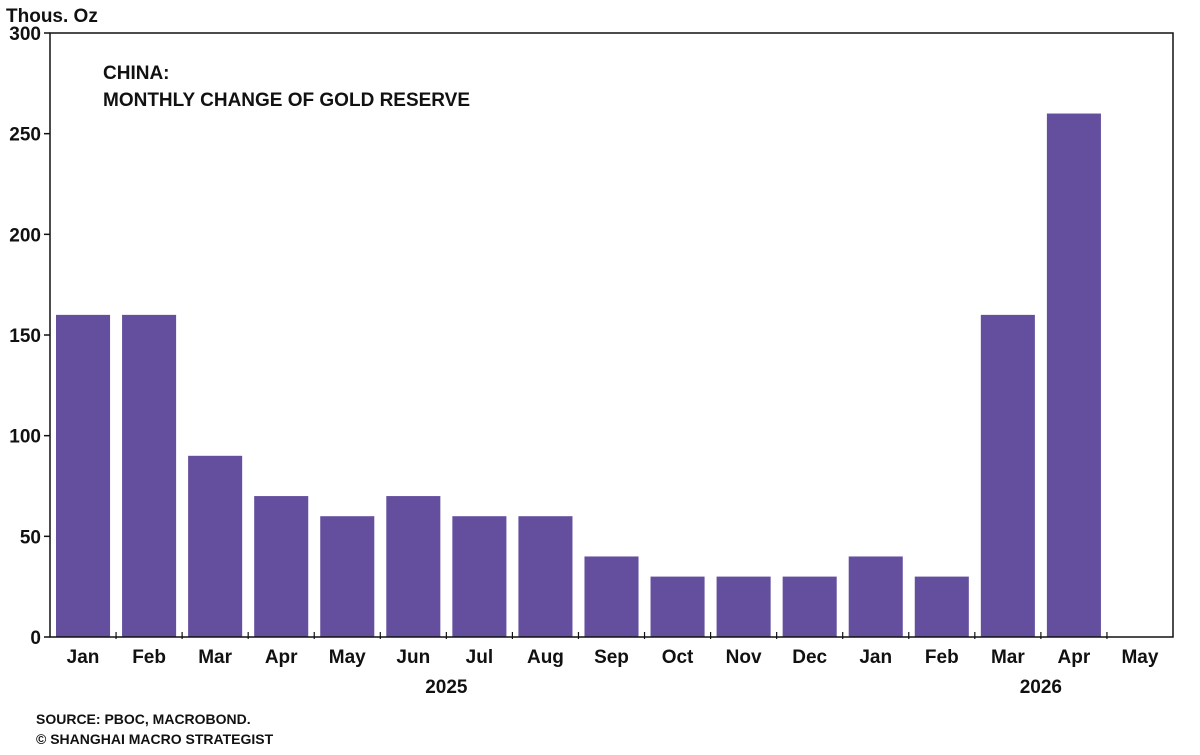 Image resolution: width=1200 pixels, height=755 pixels. What do you see at coordinates (286, 87) in the screenshot?
I see `chart-title: CHINA: MONTHLY CHANGE OF GOLD RESERVE` at bounding box center [286, 87].